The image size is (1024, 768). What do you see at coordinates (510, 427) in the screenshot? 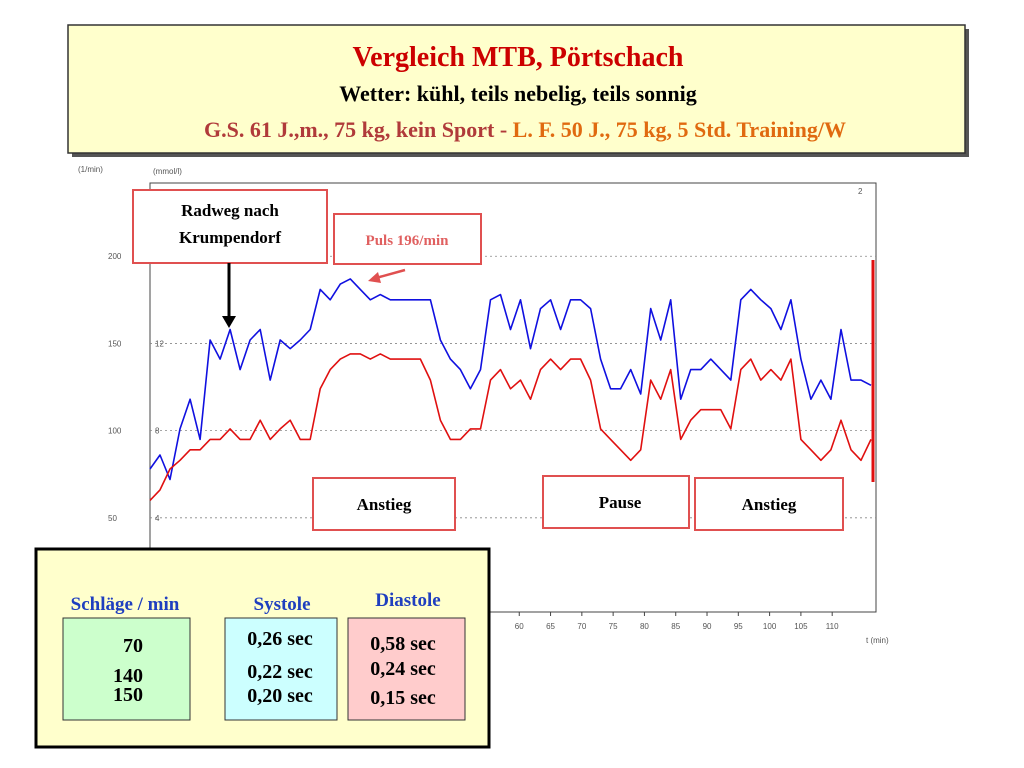
I see `series-line` at bounding box center [510, 427].